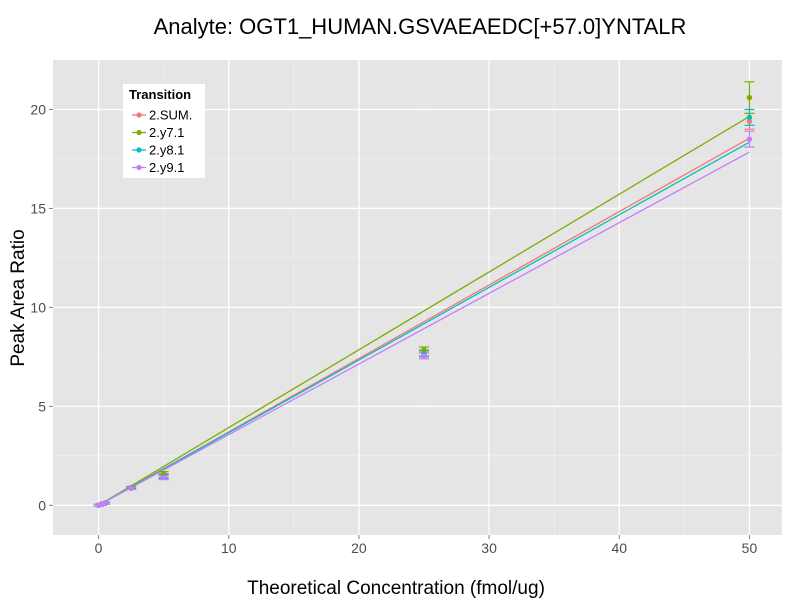  What do you see at coordinates (38, 208) in the screenshot?
I see `y-tick-label: 15` at bounding box center [38, 208].